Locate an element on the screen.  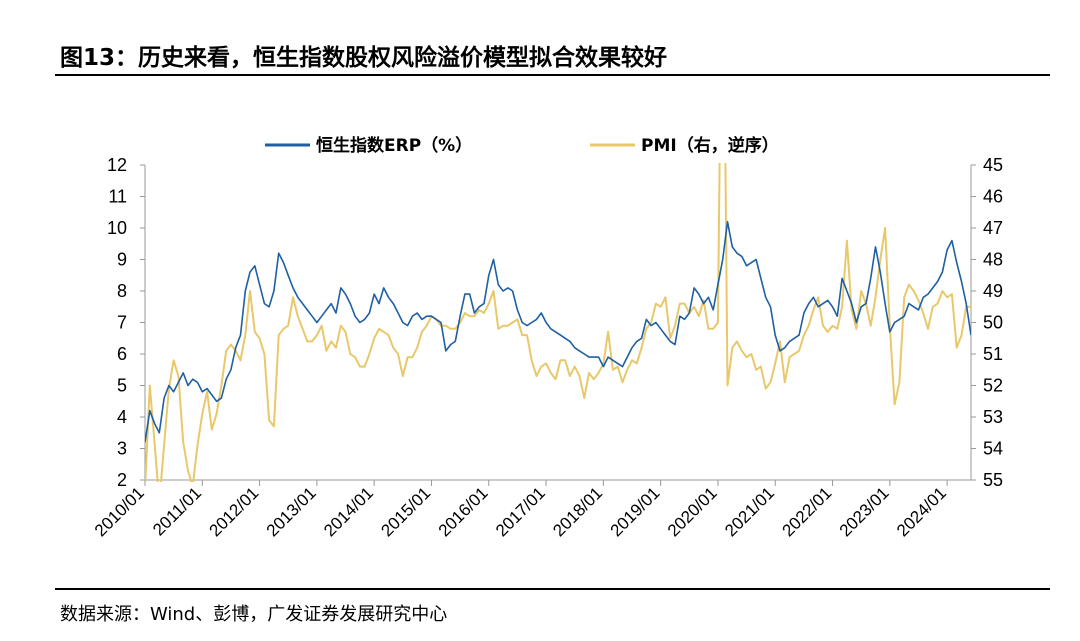
legend-label-pmi: PMI（右，逆序） is located at coordinates (710, 145).